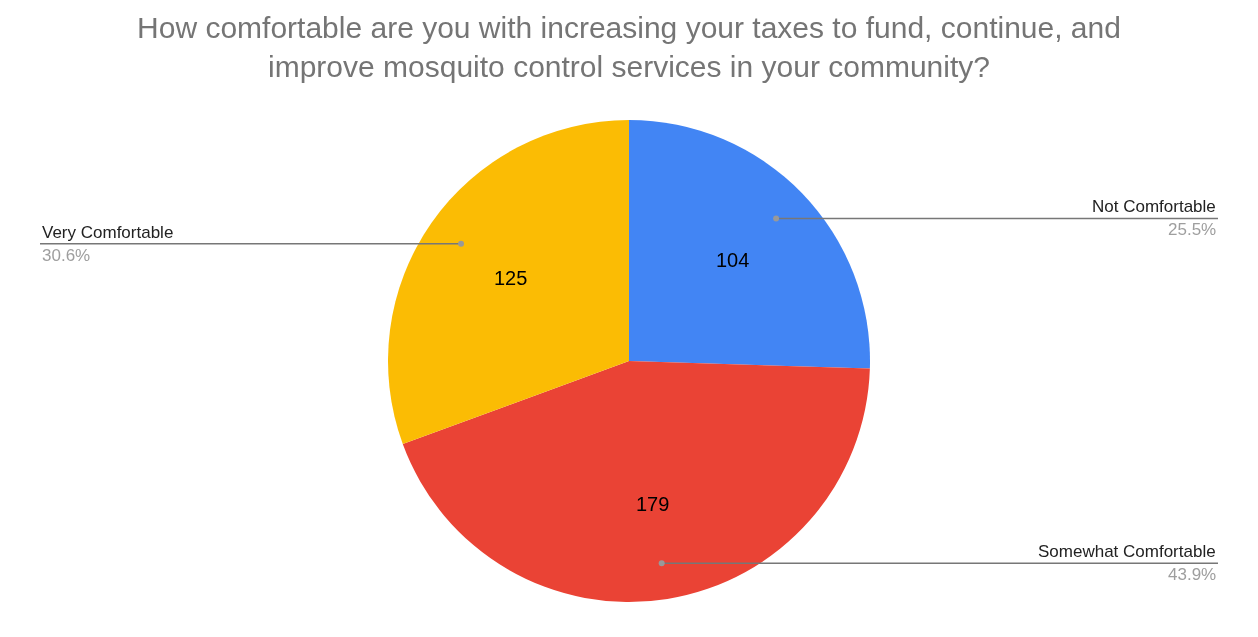  Describe the element at coordinates (1192, 574) in the screenshot. I see `data-label: 43.9%` at that location.